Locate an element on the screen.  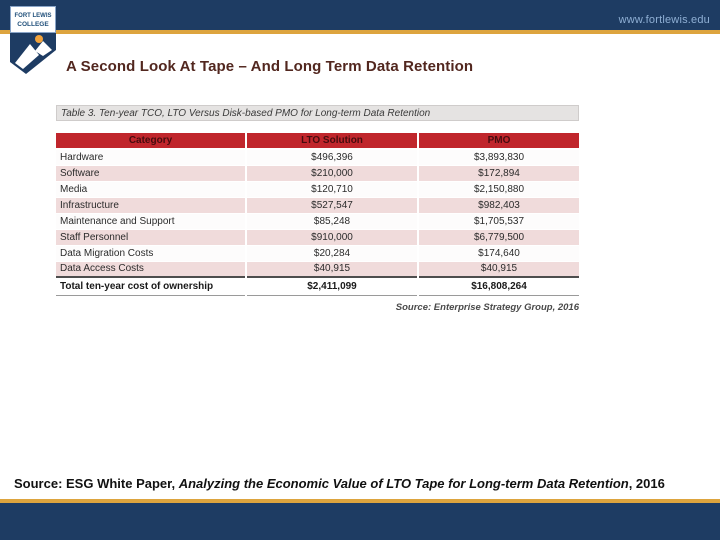
table-row: Media $120,710 $2,150,880 is located at coordinates (317, 189).